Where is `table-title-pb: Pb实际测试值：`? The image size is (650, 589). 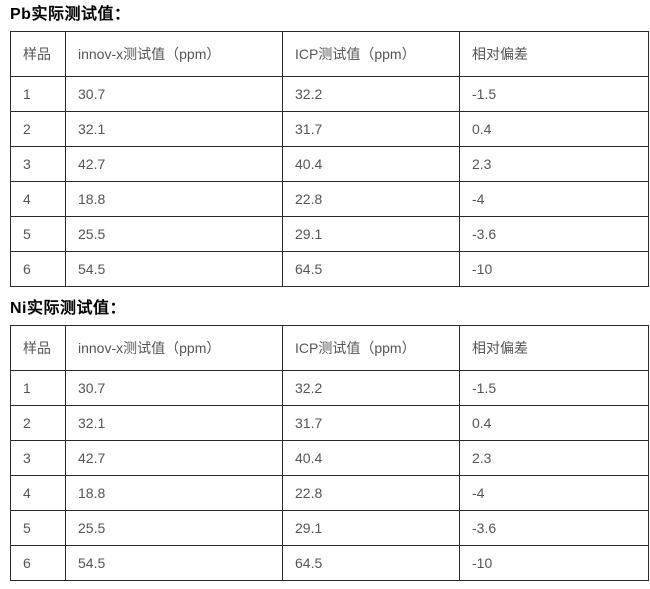
table-title-pb: Pb实际测试值： is located at coordinates (70, 14).